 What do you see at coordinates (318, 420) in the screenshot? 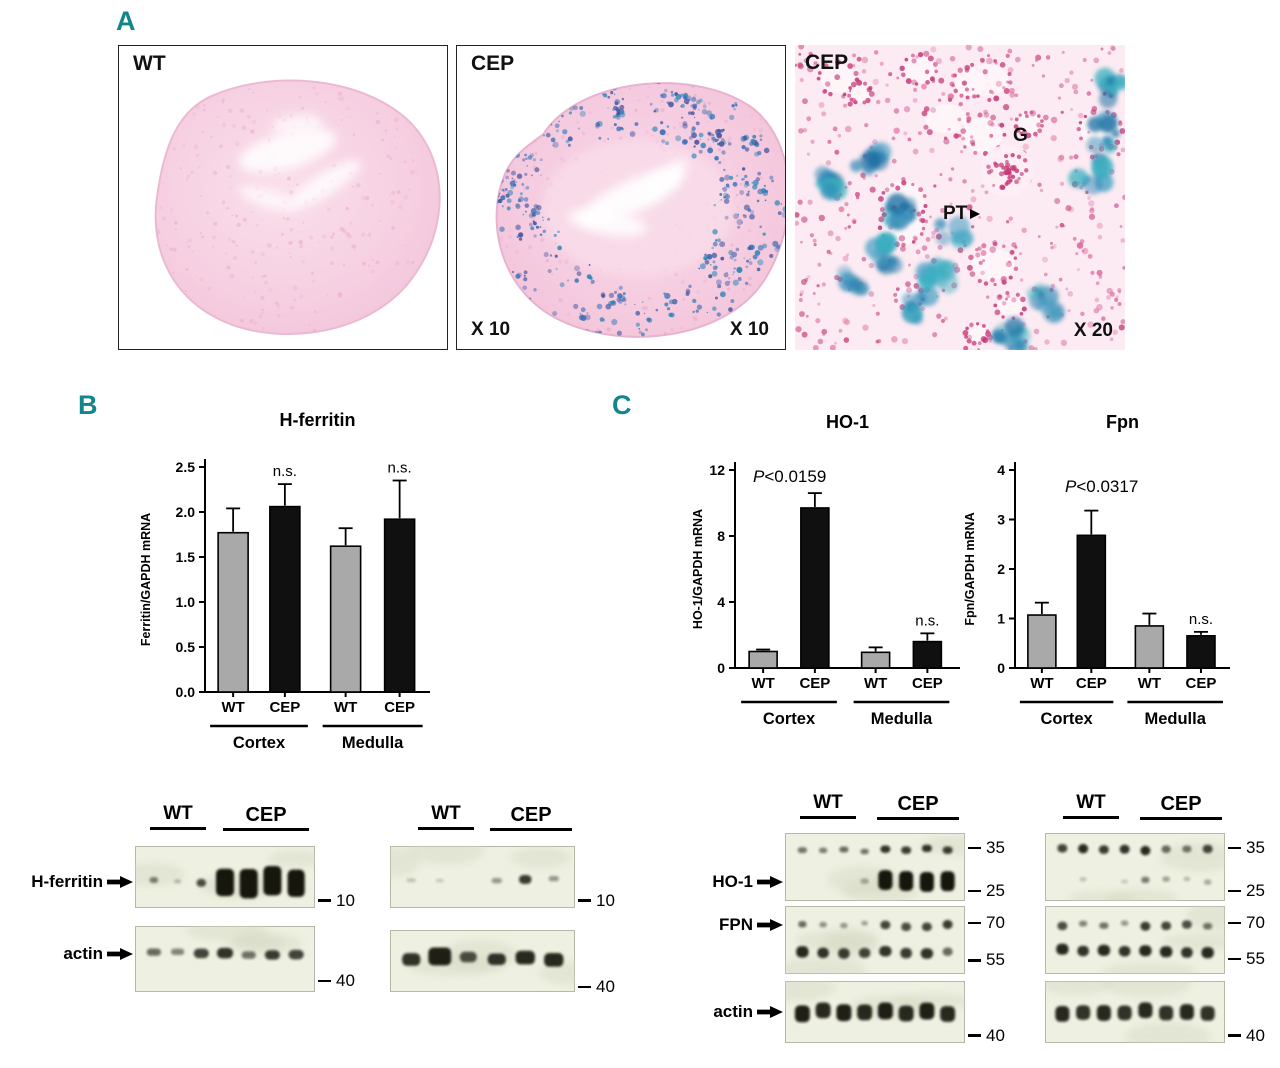
I see `chart-title: H-ferritin` at bounding box center [318, 420].